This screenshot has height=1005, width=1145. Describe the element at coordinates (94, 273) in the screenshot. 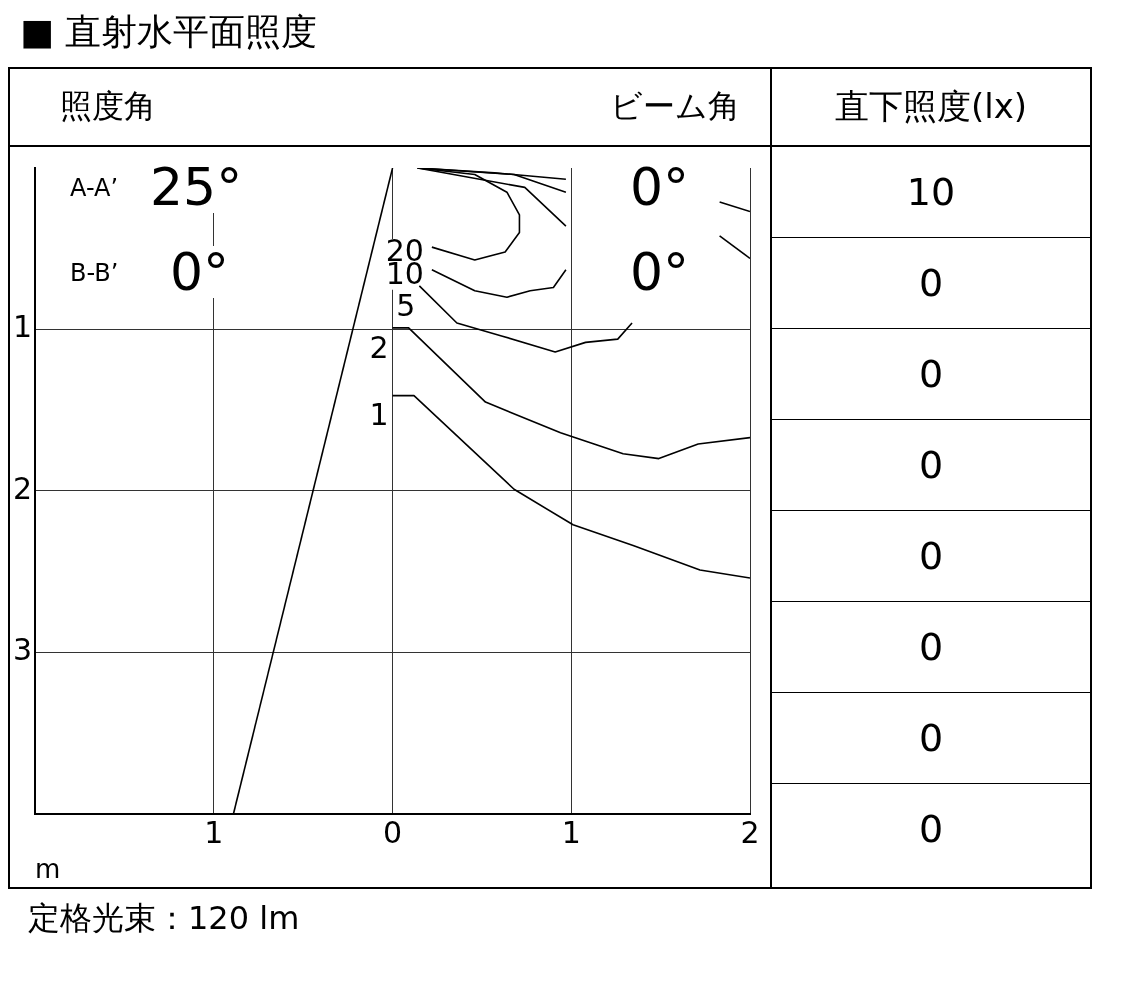

I see `annotation: B-B’` at that location.